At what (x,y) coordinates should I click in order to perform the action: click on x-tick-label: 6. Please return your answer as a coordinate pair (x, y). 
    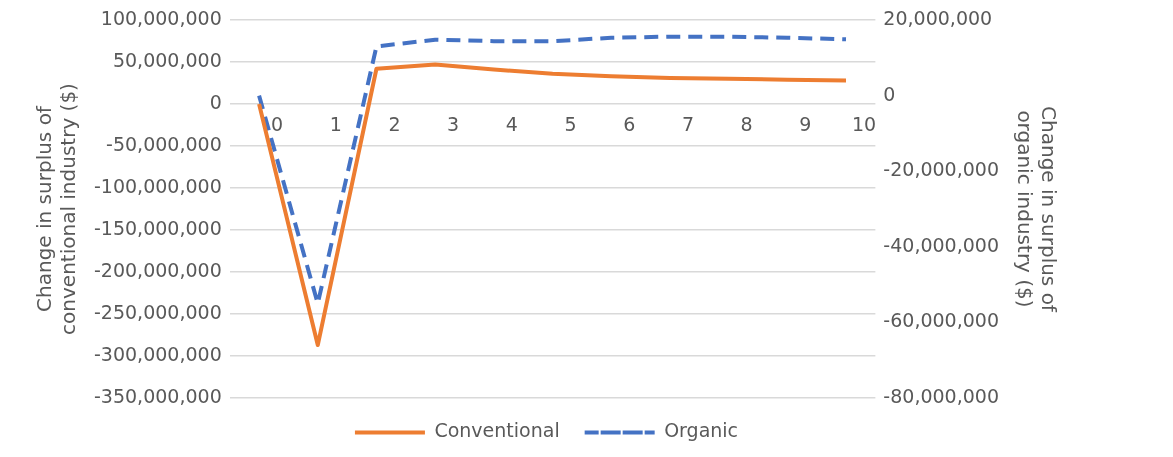
    Looking at the image, I should click on (629, 124).